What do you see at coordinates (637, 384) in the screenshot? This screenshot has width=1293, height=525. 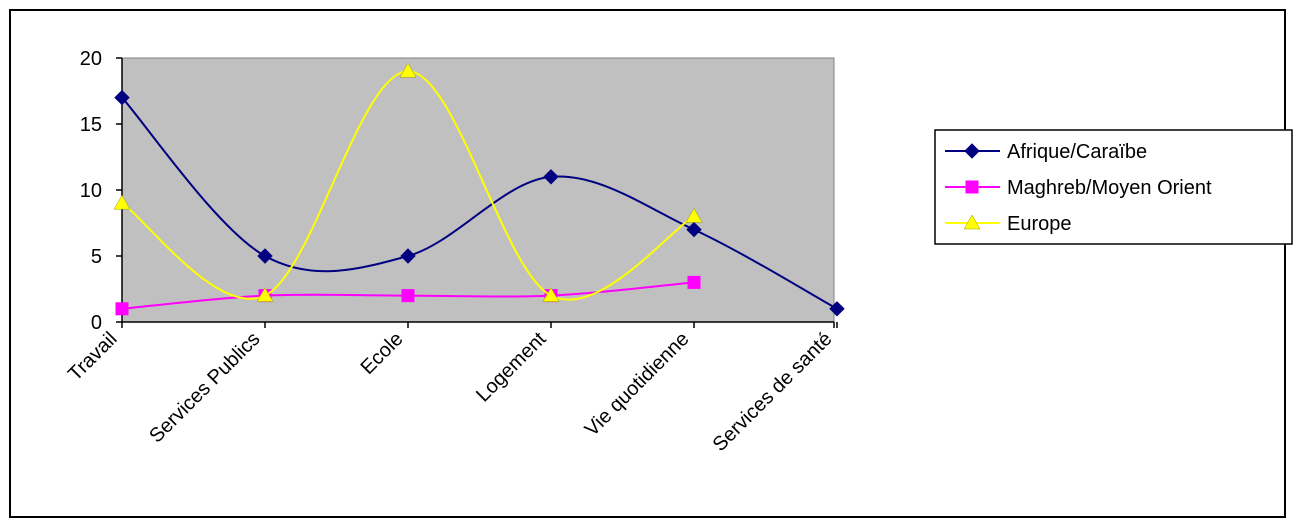 I see `x-tick-label: Vie quotidienne` at bounding box center [637, 384].